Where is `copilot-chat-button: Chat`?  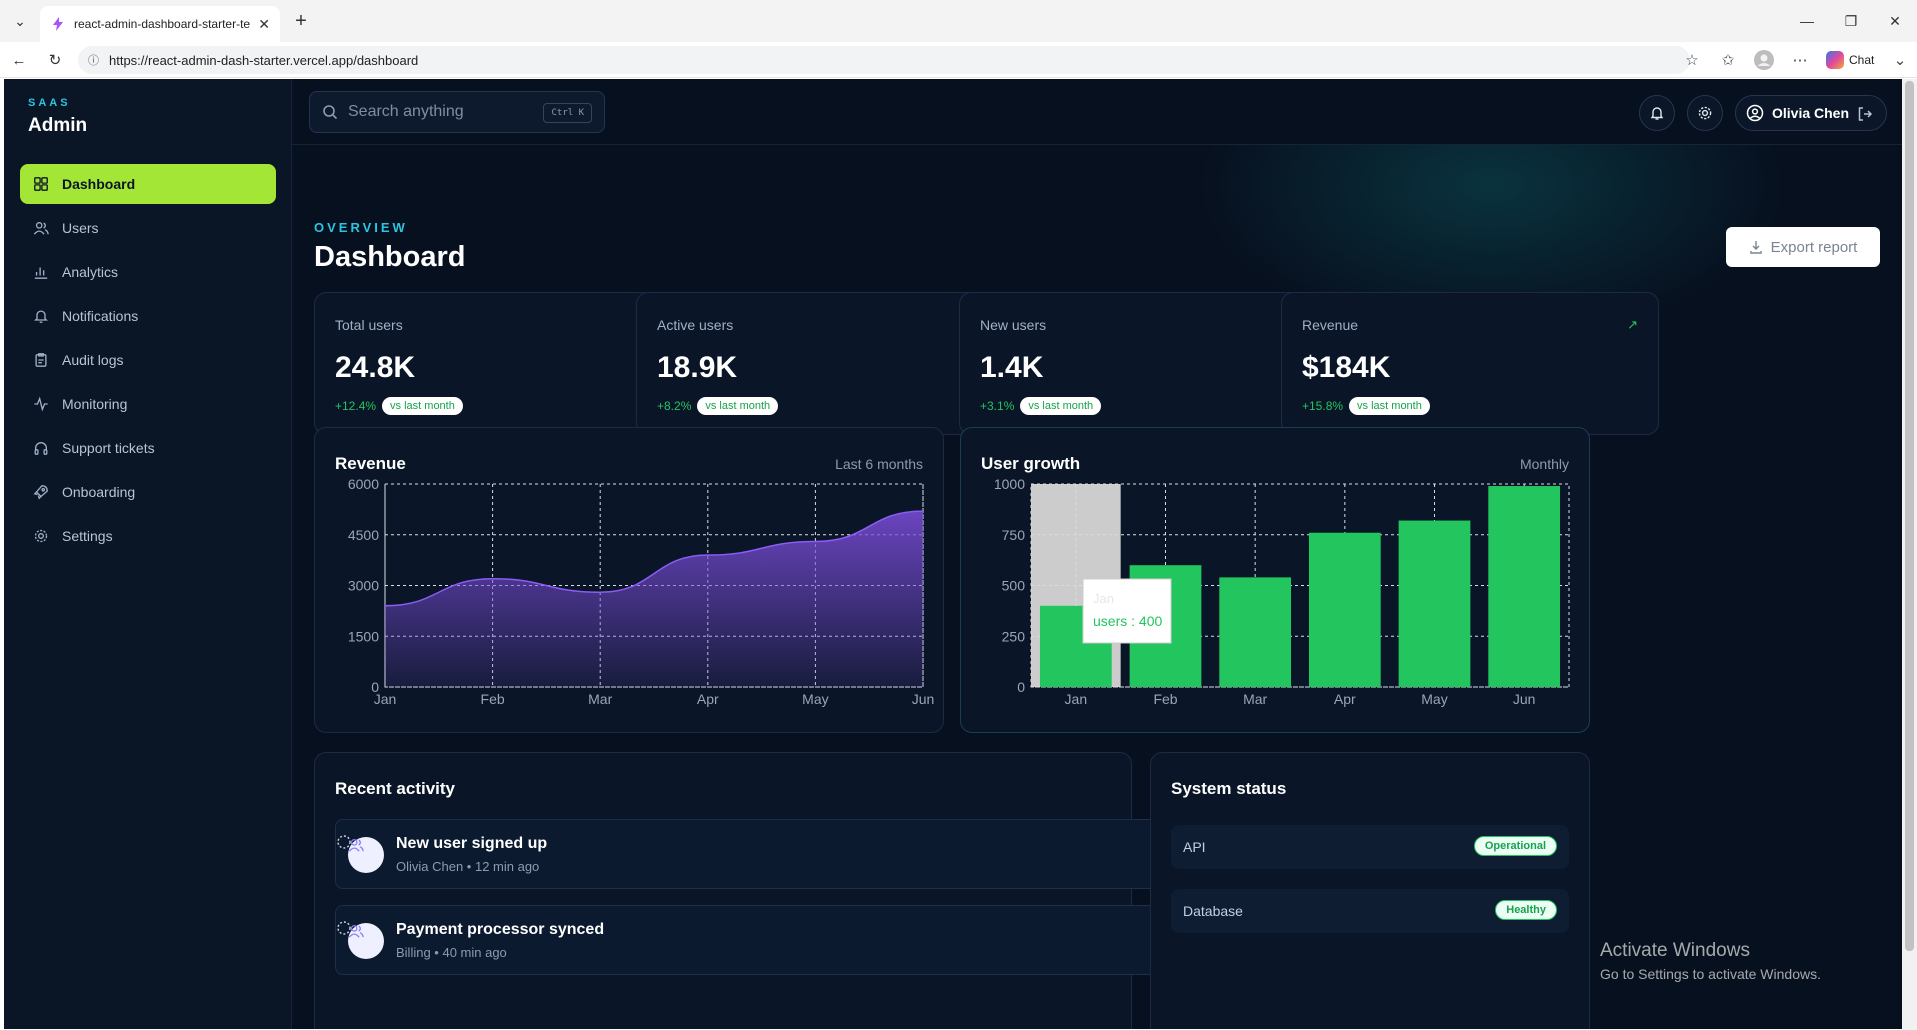 copilot-chat-button: Chat is located at coordinates (1850, 60).